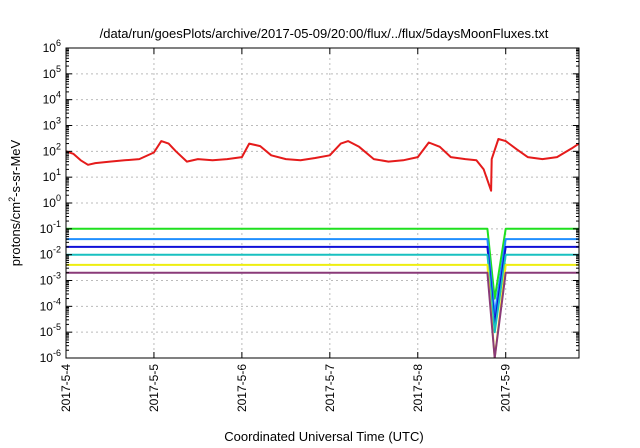 Image resolution: width=640 pixels, height=448 pixels. I want to click on x-tick-label: 2017-5-5, so click(154, 388).